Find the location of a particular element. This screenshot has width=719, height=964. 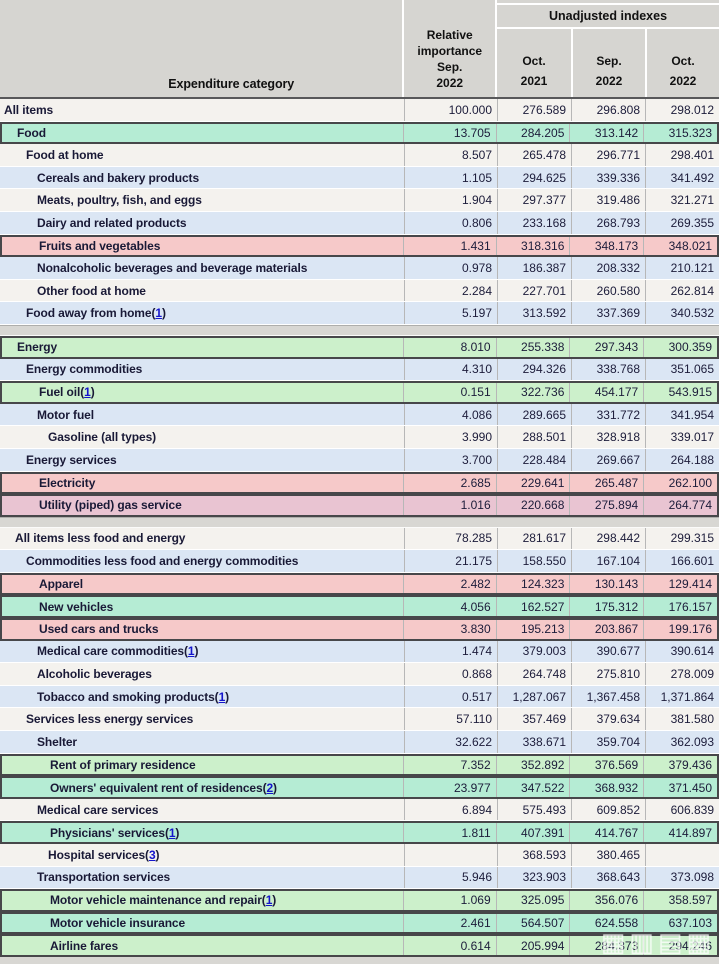

oct-2022-cell: 1,371.864 is located at coordinates (682, 696).